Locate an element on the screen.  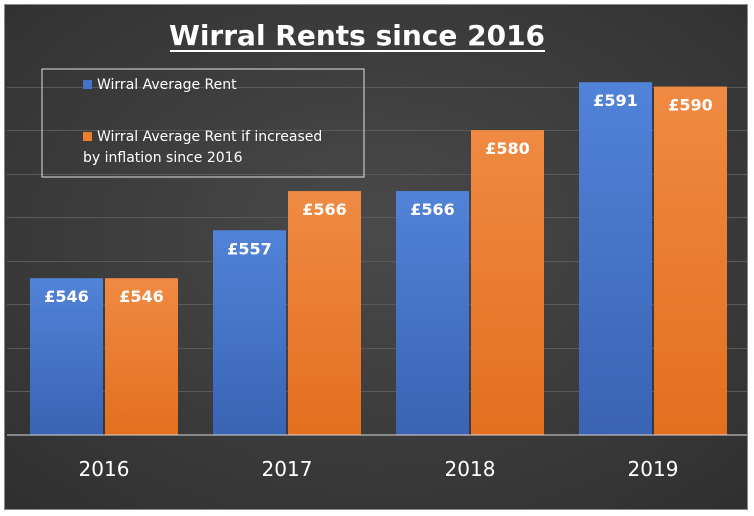
legend-label-inflation-line-1: Wirral Average Rent if increased is located at coordinates (209, 137).